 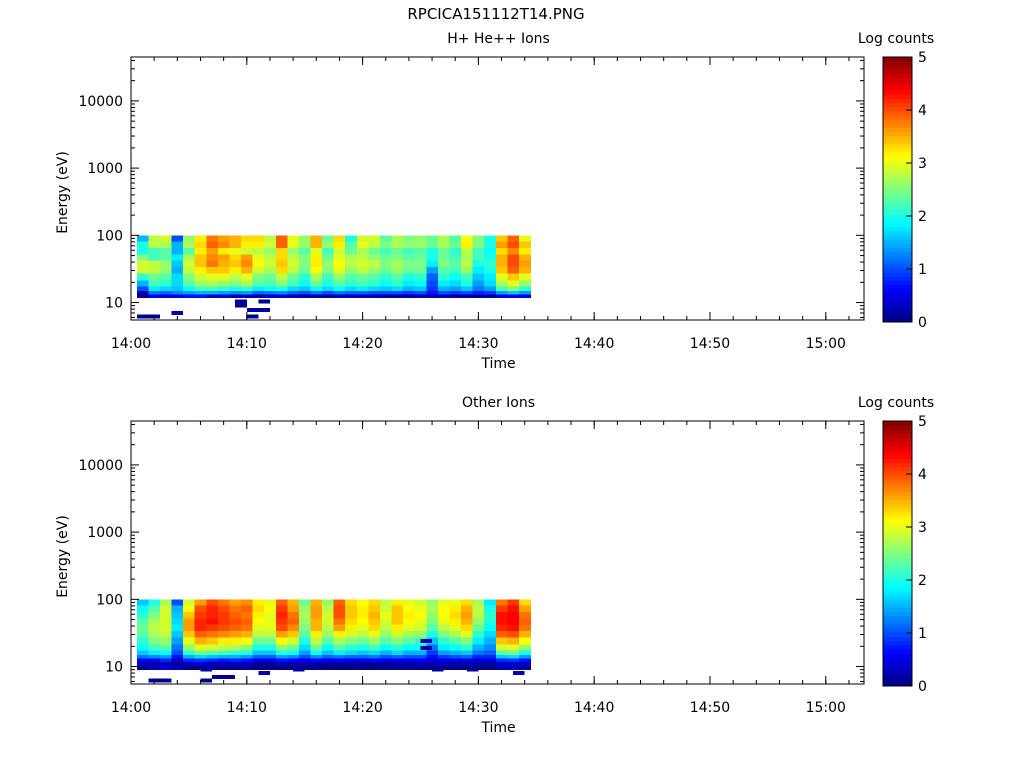 I want to click on colorbar-tick-label: 1, so click(x=922, y=270).